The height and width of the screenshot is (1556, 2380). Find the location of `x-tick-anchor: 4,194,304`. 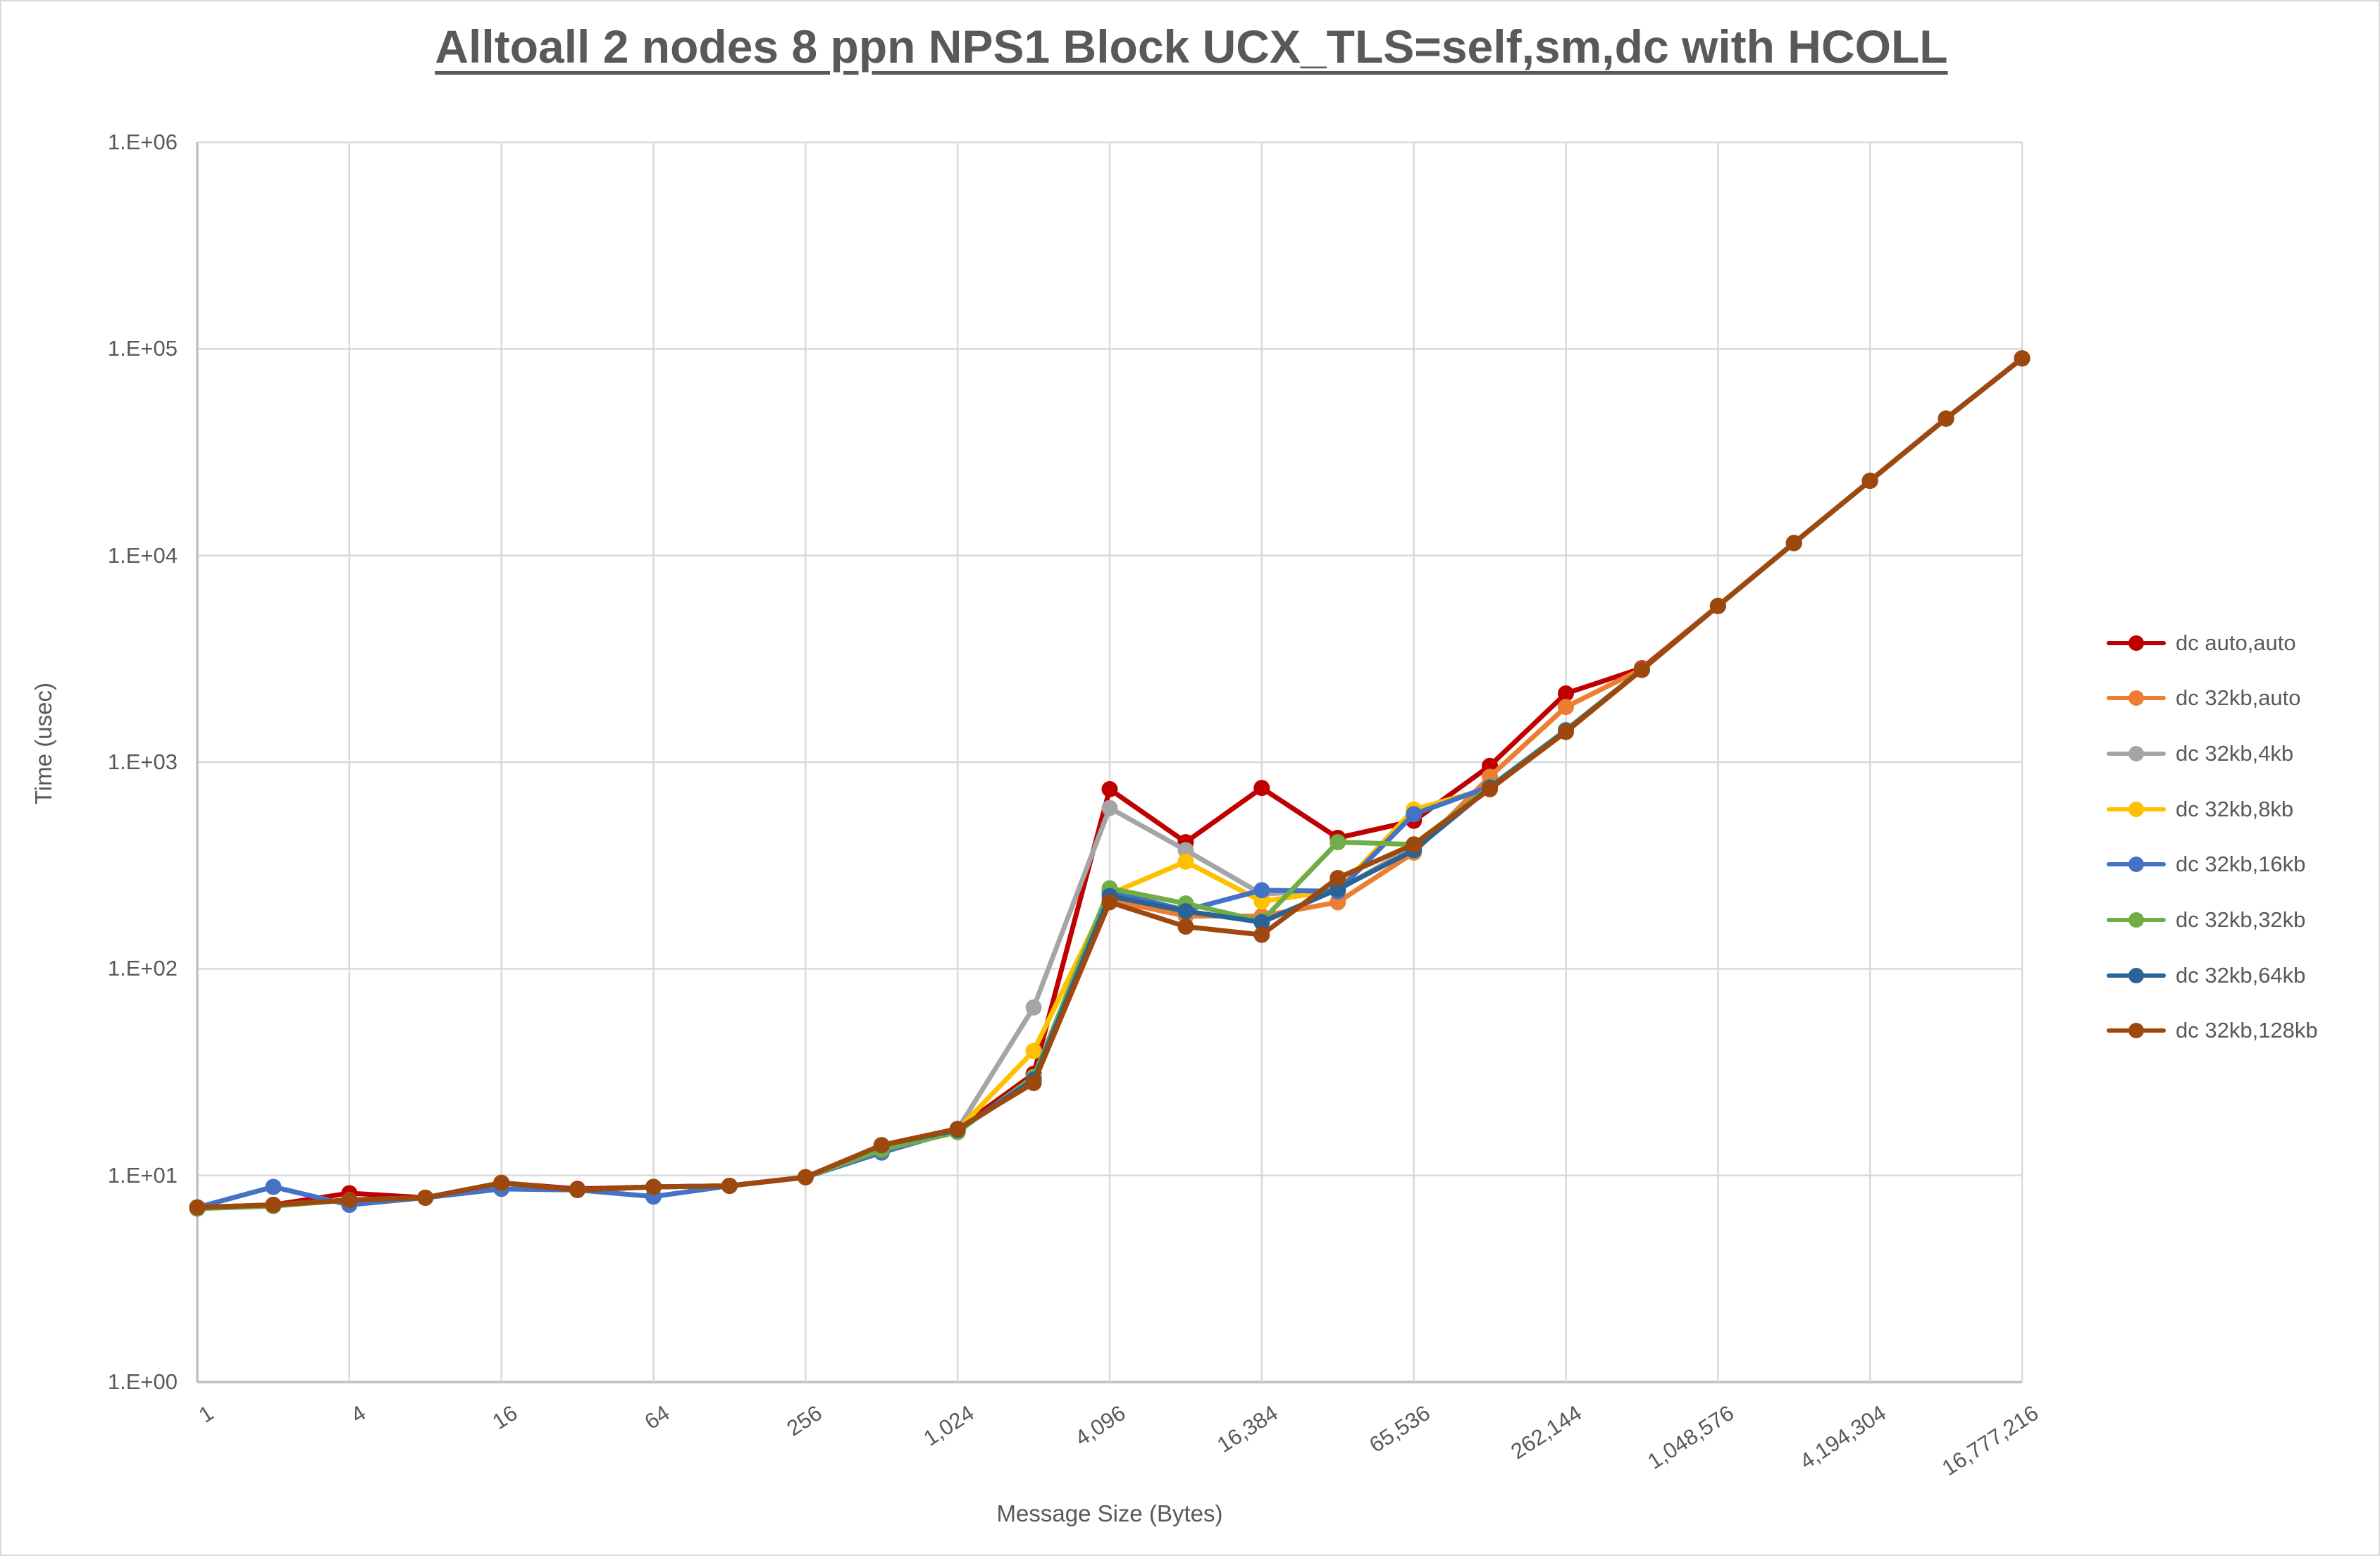

x-tick-anchor: 4,194,304 is located at coordinates (1835, 1437).